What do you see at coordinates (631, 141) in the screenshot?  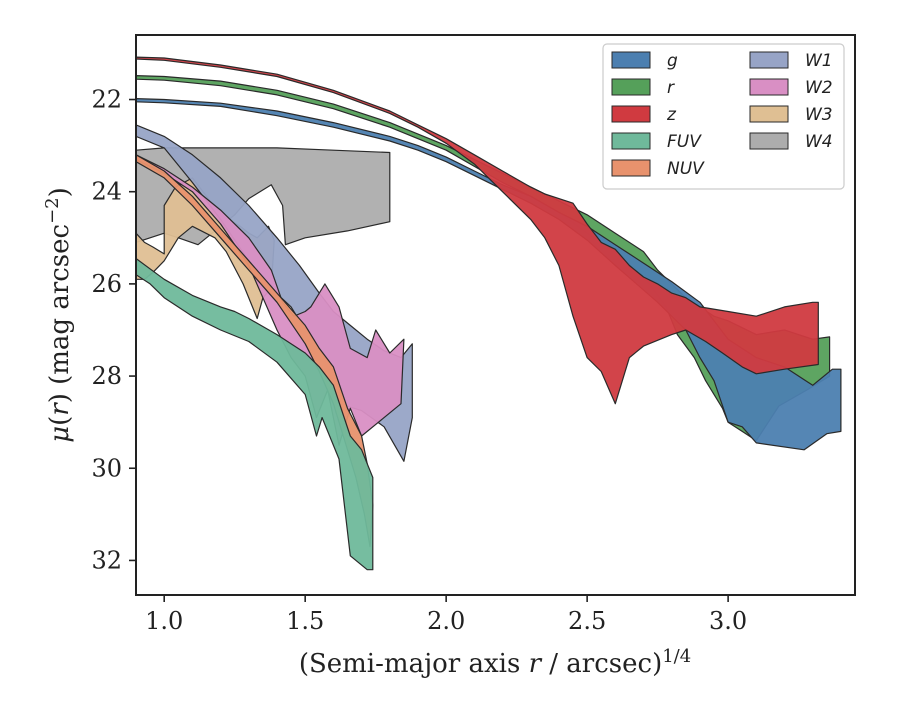 I see `legend-swatch-fuv` at bounding box center [631, 141].